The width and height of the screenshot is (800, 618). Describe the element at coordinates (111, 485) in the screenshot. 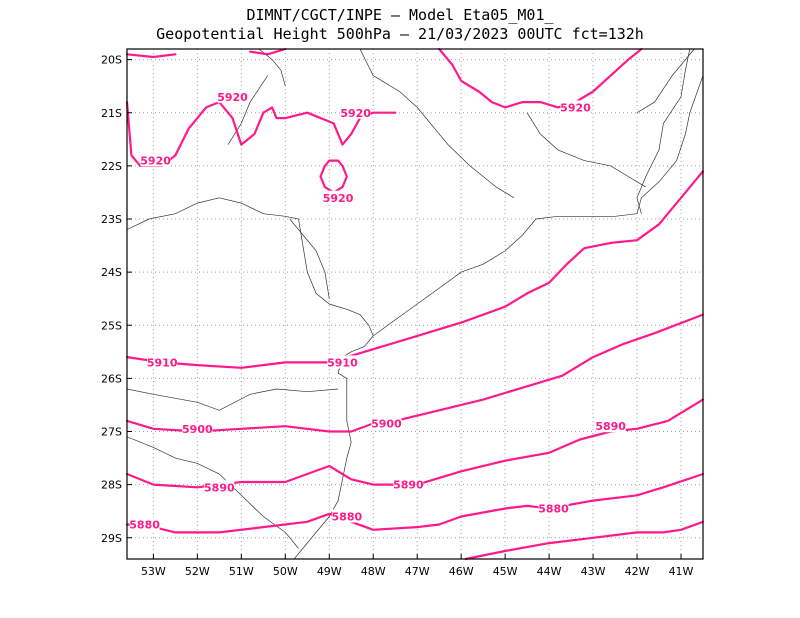

I see `y-tick-label: 28S` at that location.